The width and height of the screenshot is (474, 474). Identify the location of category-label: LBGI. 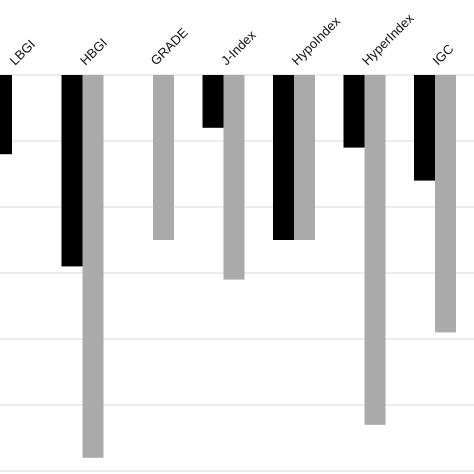
(23, 53).